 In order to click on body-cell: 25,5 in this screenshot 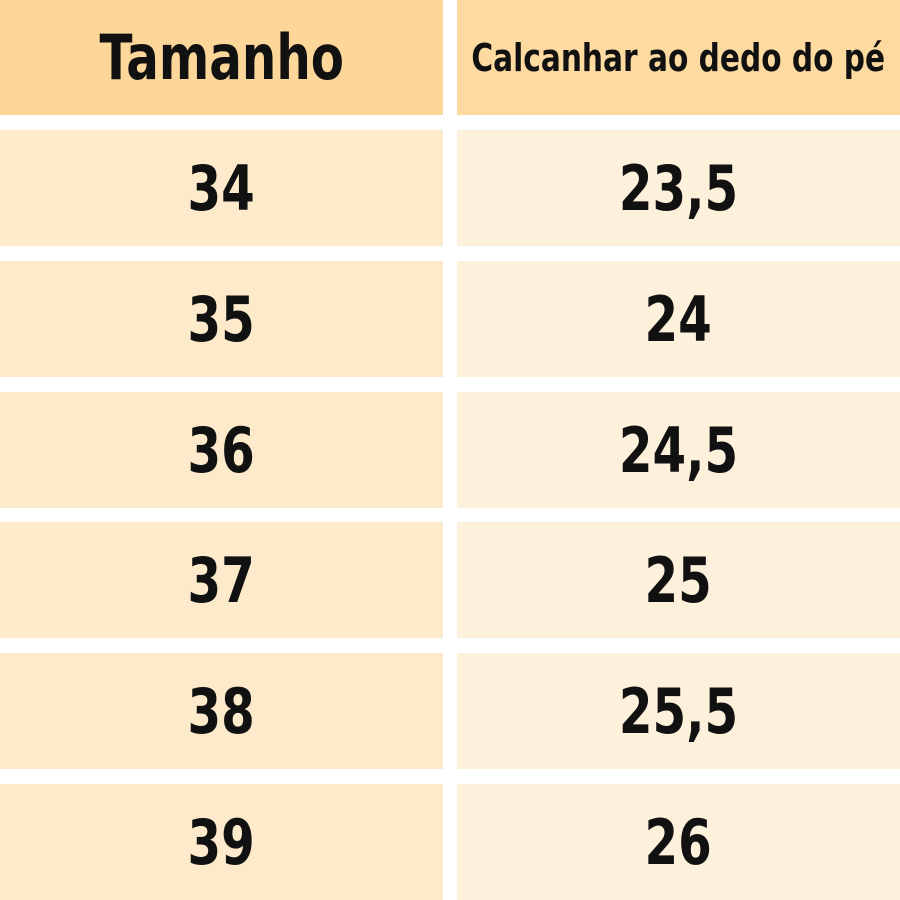, I will do `click(678, 711)`.